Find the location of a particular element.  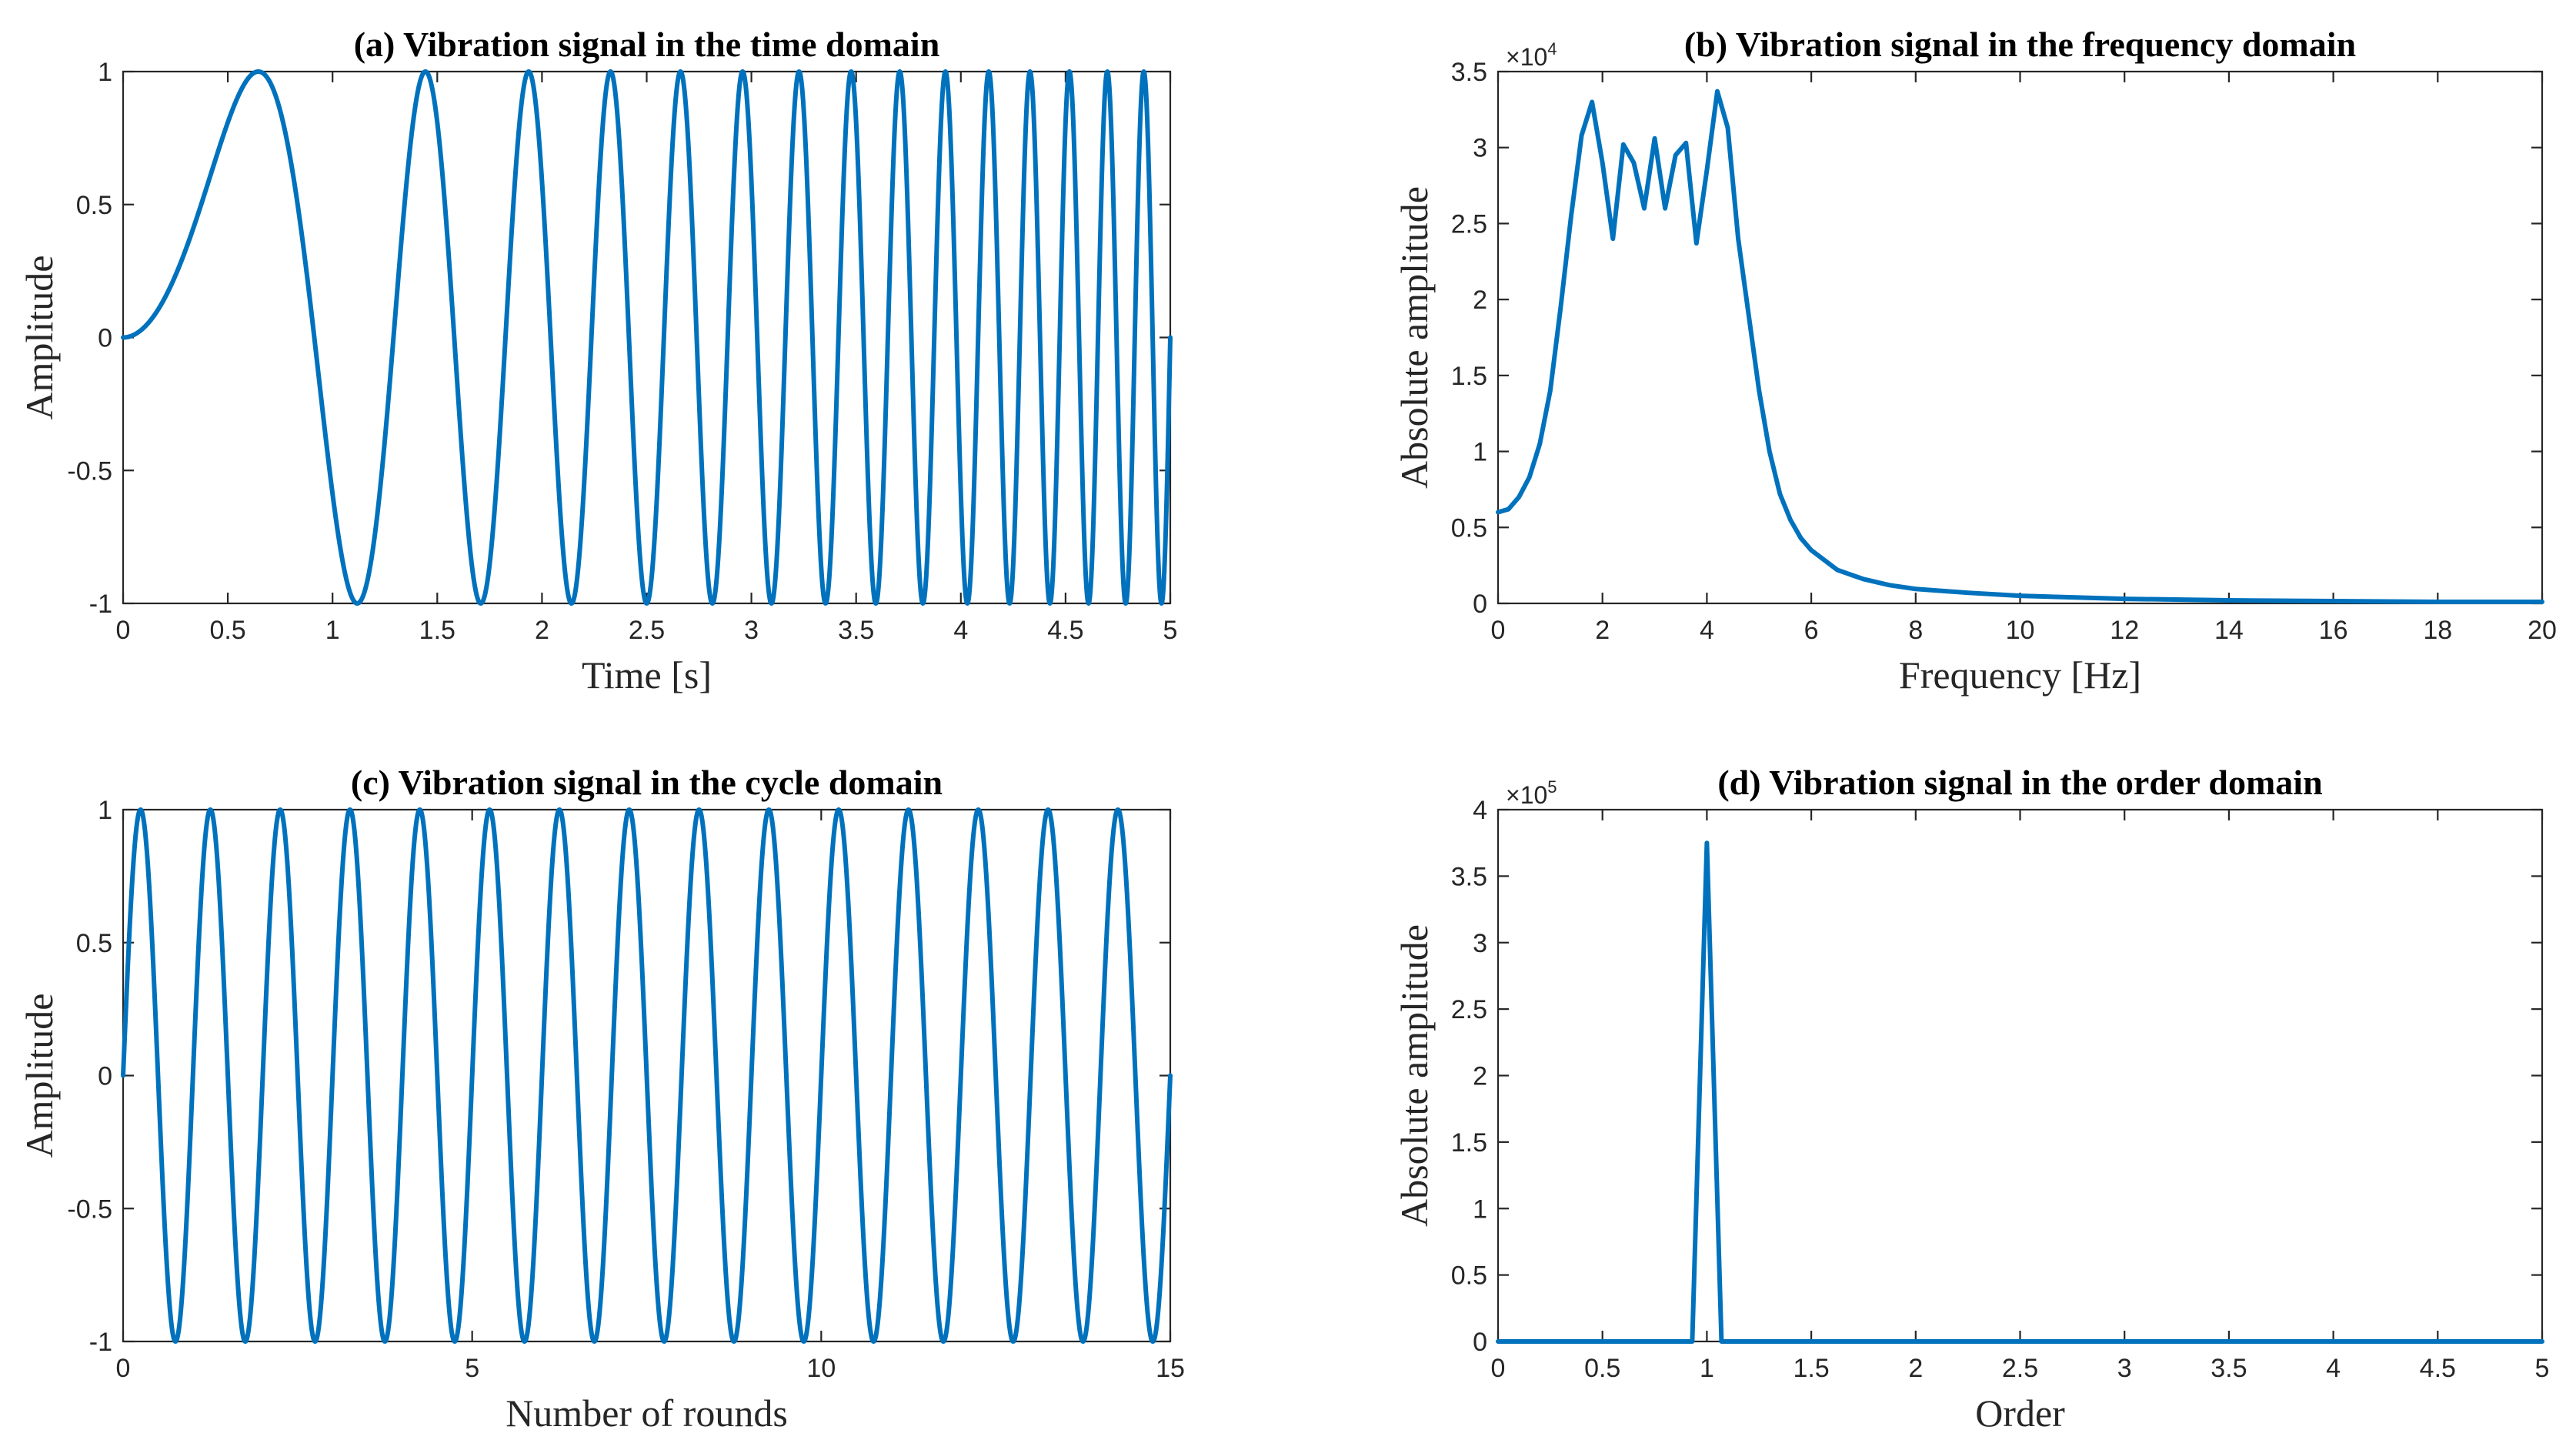

chart-title: (c) Vibration signal in the cycle domain is located at coordinates (647, 783).